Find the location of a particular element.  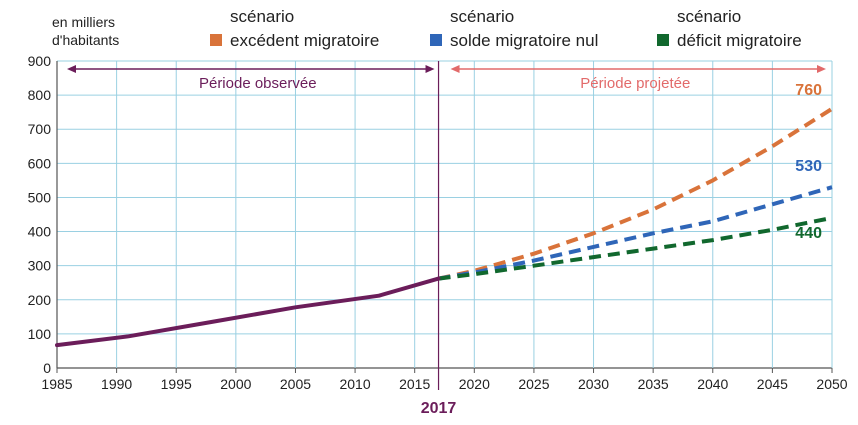

x-tick-label: 1995 is located at coordinates (176, 384).